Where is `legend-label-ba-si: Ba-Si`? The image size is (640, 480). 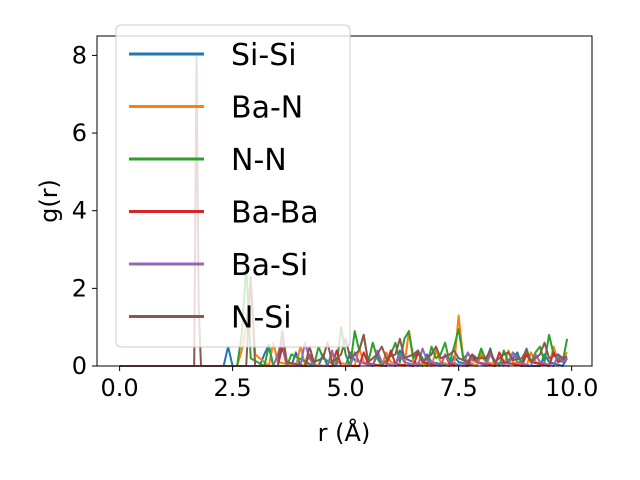 legend-label-ba-si: Ba-Si is located at coordinates (269, 265).